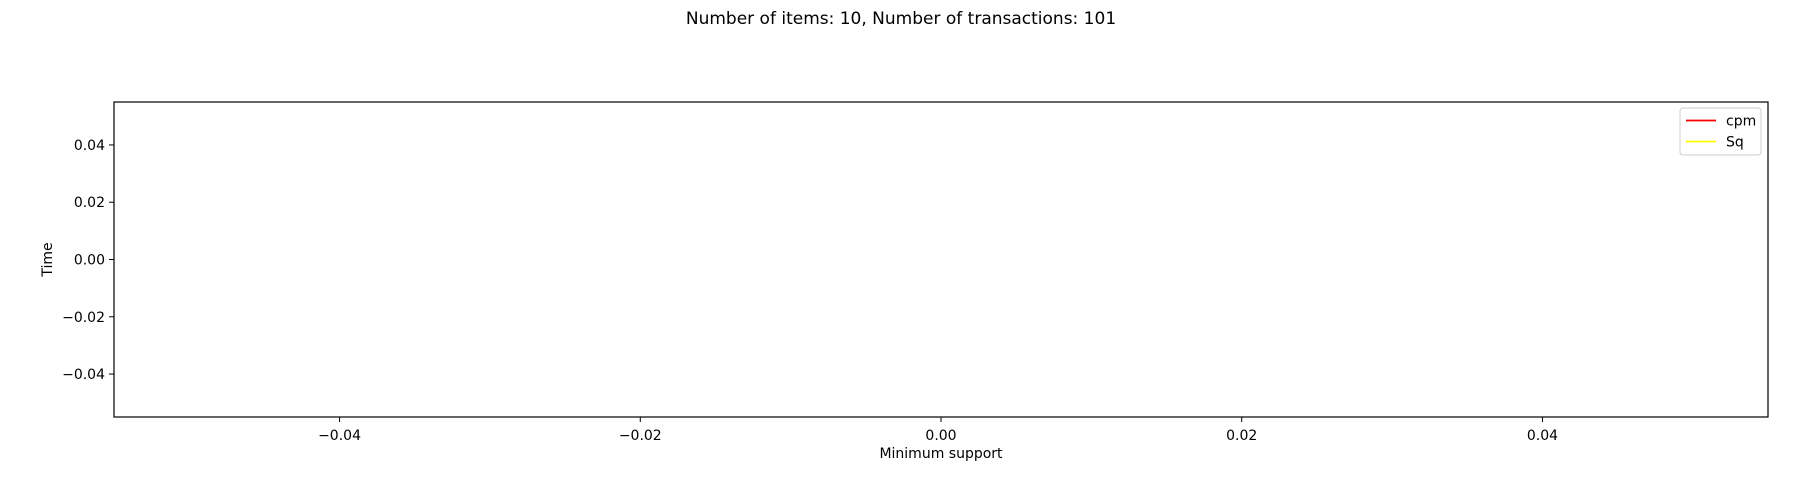 The width and height of the screenshot is (1800, 500). Describe the element at coordinates (1241, 436) in the screenshot. I see `x-tick-label: 0.02` at that location.